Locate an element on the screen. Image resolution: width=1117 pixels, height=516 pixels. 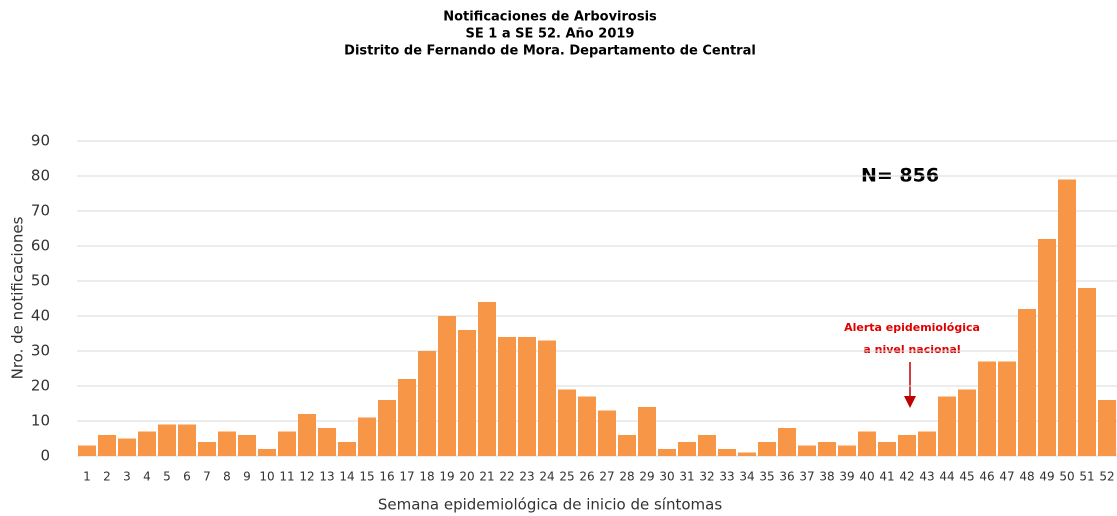
x-tick-label: 13 is located at coordinates (326, 477).